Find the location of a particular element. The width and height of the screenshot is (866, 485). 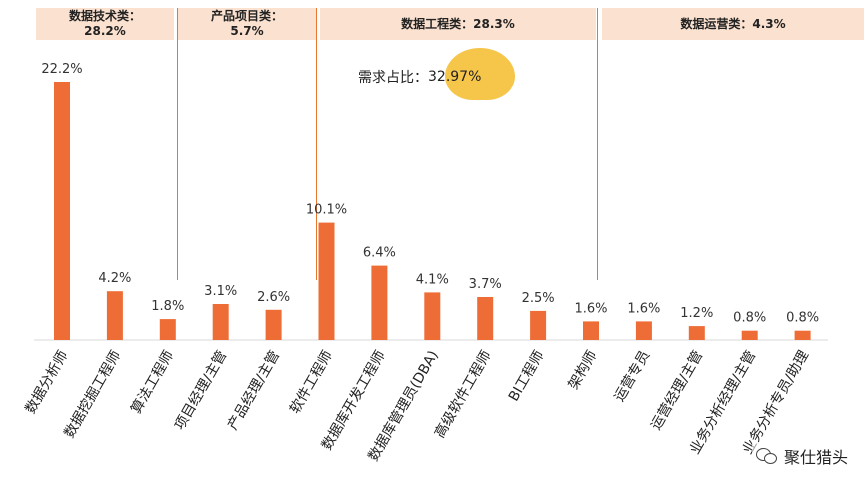

bar-value-label: 4.2% is located at coordinates (114, 278).